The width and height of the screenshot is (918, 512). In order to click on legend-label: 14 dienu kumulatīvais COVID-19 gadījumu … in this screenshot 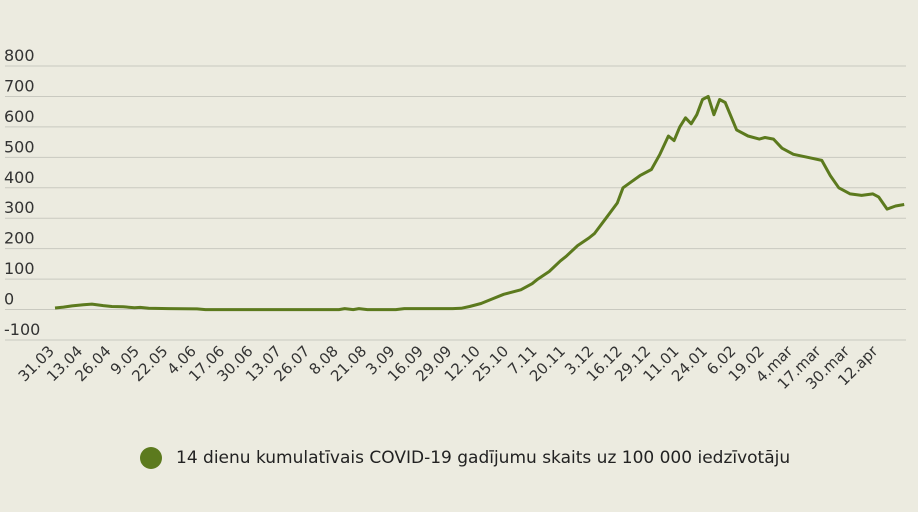, I will do `click(483, 458)`.